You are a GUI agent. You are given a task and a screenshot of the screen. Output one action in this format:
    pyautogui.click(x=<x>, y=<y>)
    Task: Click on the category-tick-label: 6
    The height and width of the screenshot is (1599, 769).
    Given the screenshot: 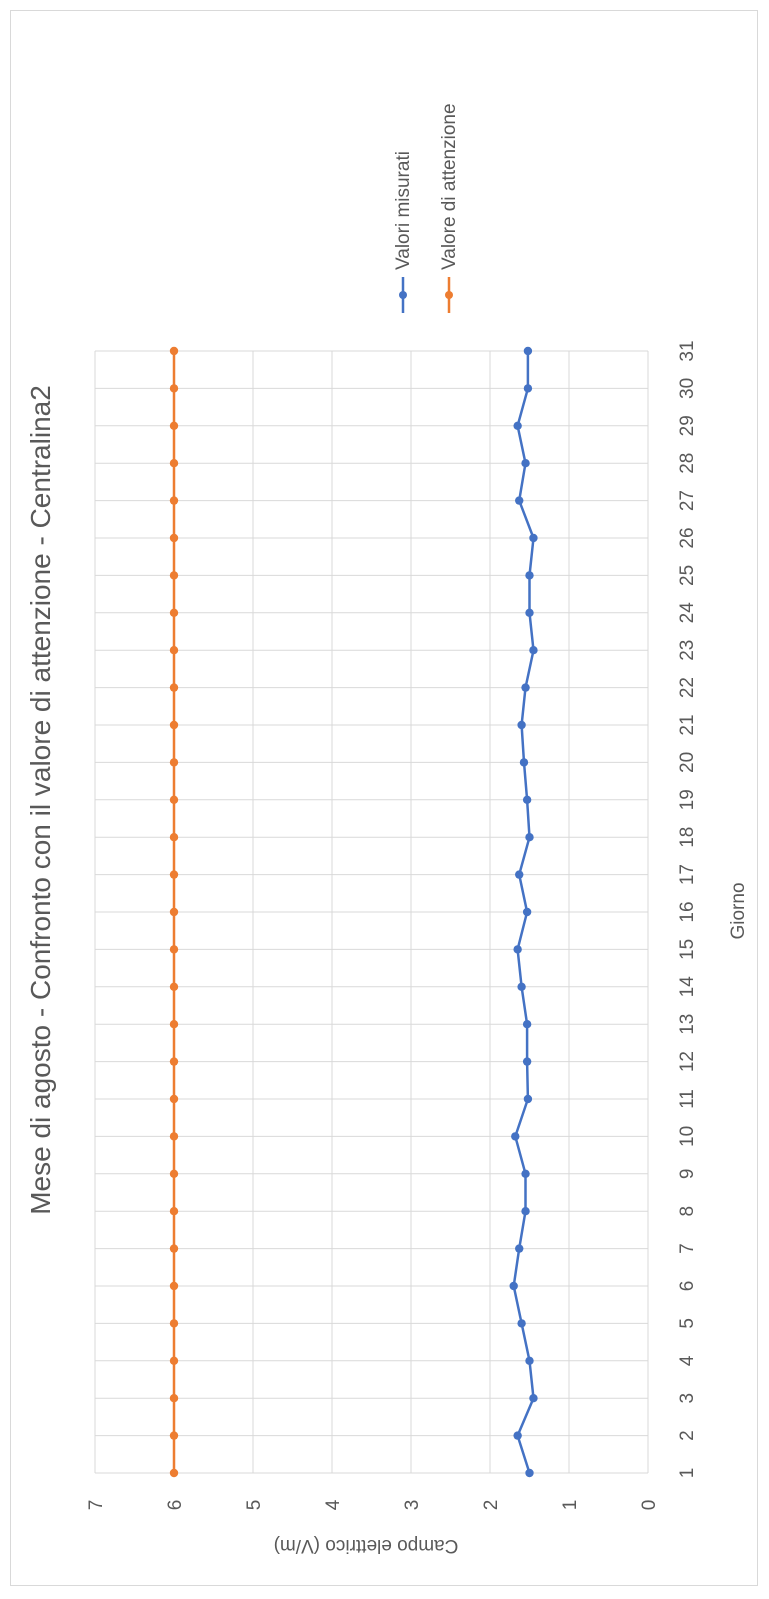 What is the action you would take?
    pyautogui.click(x=687, y=1286)
    